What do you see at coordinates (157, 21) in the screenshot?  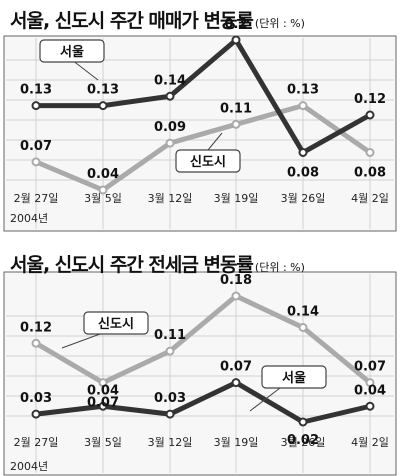 I see `chart-title: 서울, 신도시 주간 매매가 변동률 (단위 : %)` at bounding box center [157, 21].